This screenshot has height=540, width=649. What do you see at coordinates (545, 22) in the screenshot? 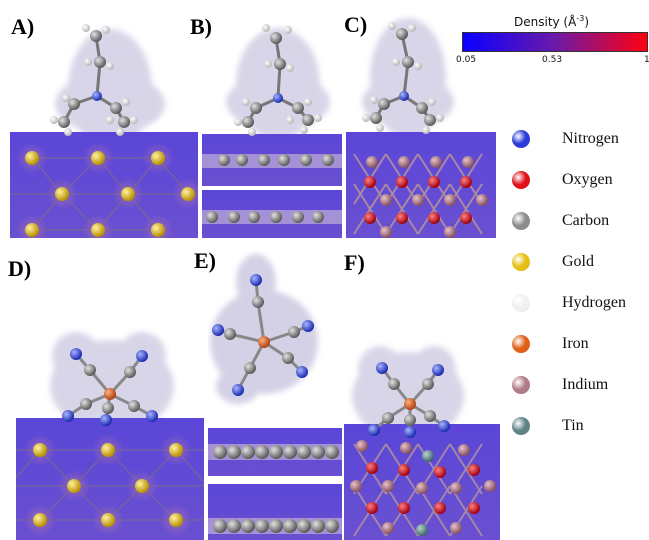
I see `colorbar-title-main: Density (Å` at bounding box center [545, 22].